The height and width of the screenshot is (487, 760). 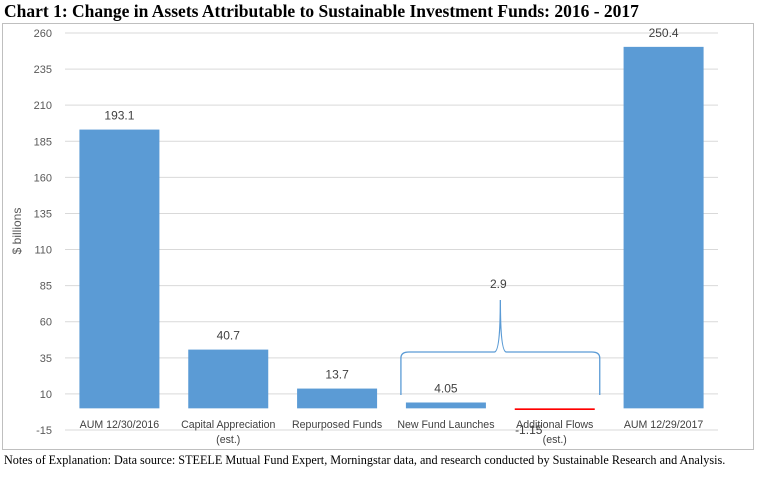 I want to click on data-label: -1.15, so click(x=529, y=430).